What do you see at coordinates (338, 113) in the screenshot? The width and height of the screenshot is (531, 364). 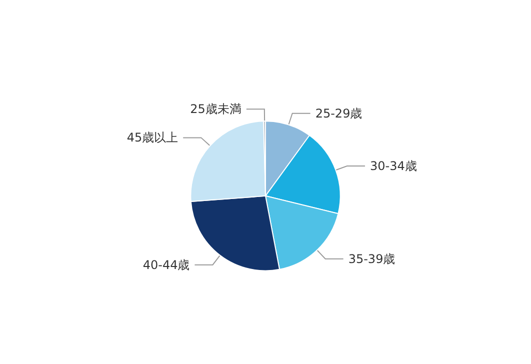 I see `slice-label: 25-29歳` at bounding box center [338, 113].